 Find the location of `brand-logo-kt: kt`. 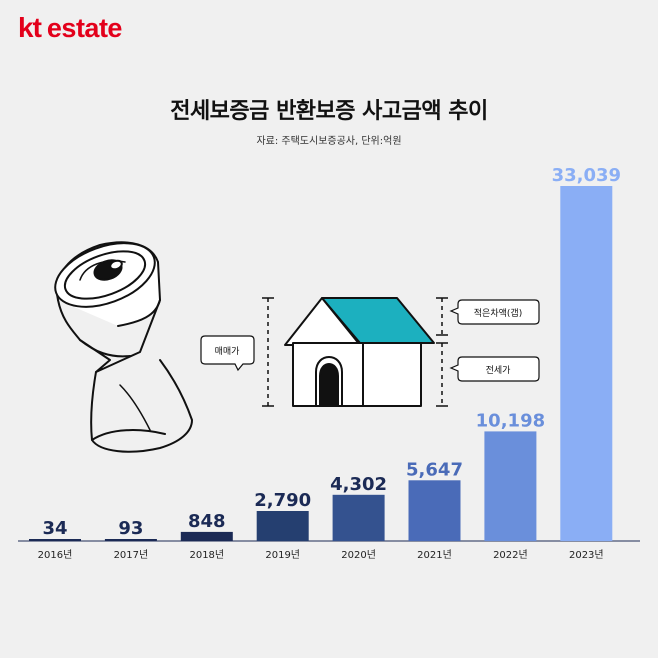

brand-logo-kt: kt is located at coordinates (30, 27).